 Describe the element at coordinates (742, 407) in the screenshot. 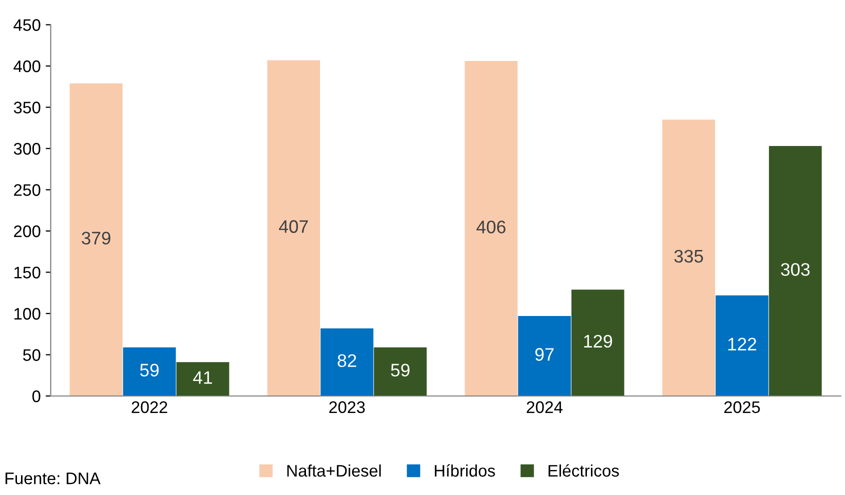

I see `x-tick-label: 2025` at that location.